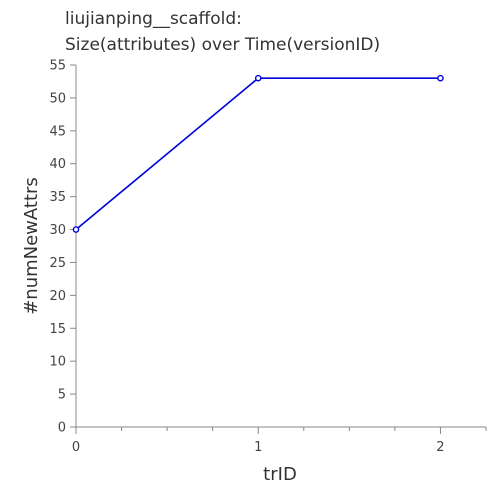 Image resolution: width=500 pixels, height=500 pixels. Describe the element at coordinates (57, 230) in the screenshot. I see `y-tick-label: 30` at that location.